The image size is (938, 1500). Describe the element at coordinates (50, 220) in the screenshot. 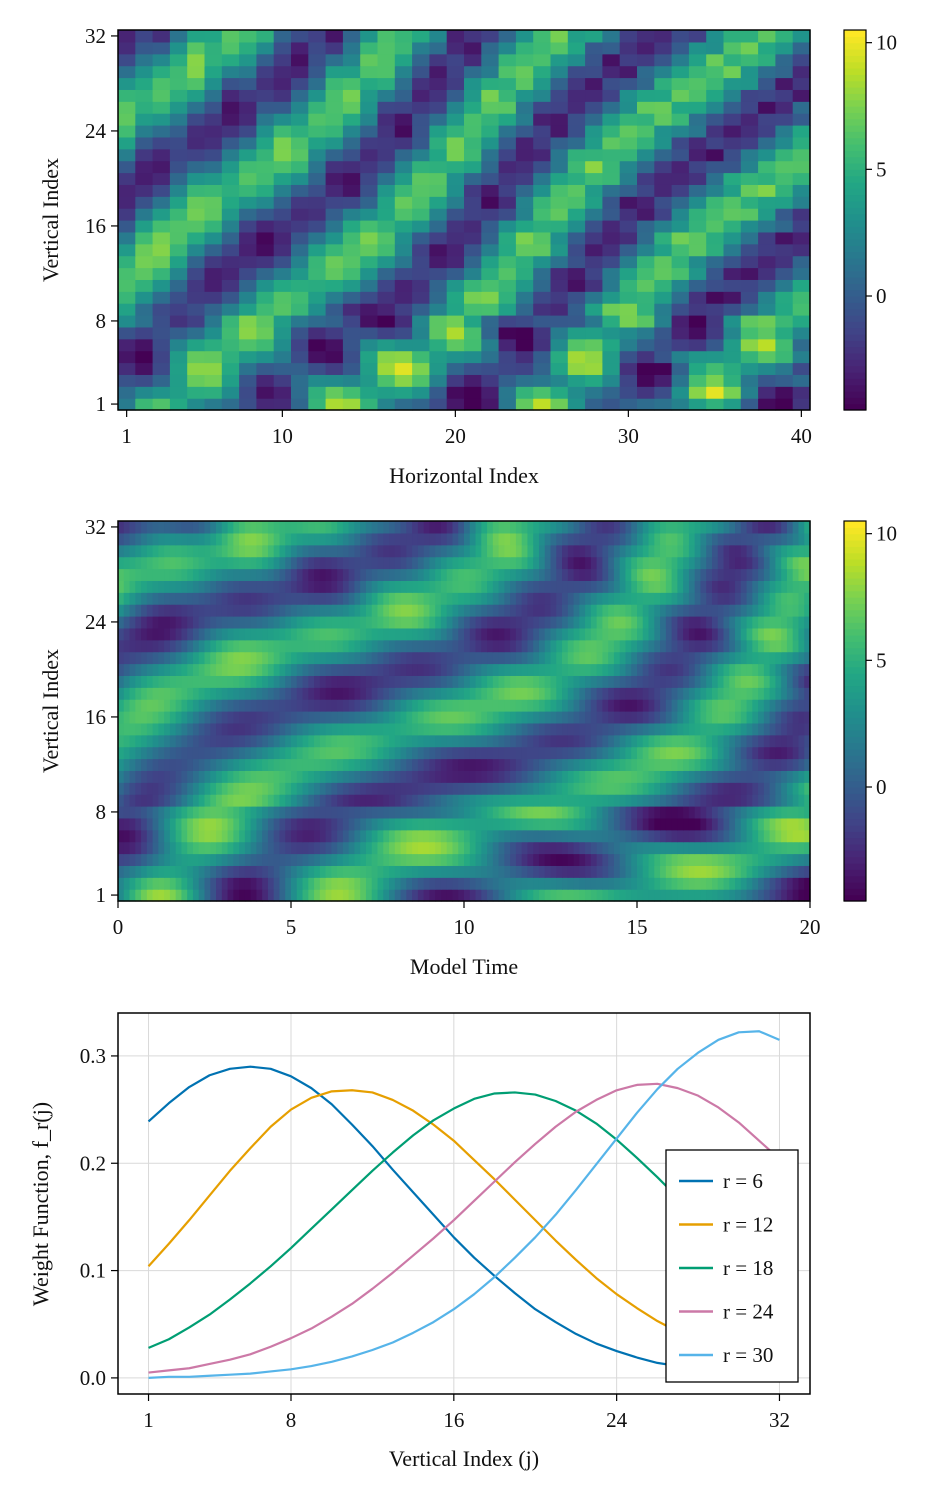

I see `y-axis-label: Vertical Index` at that location.